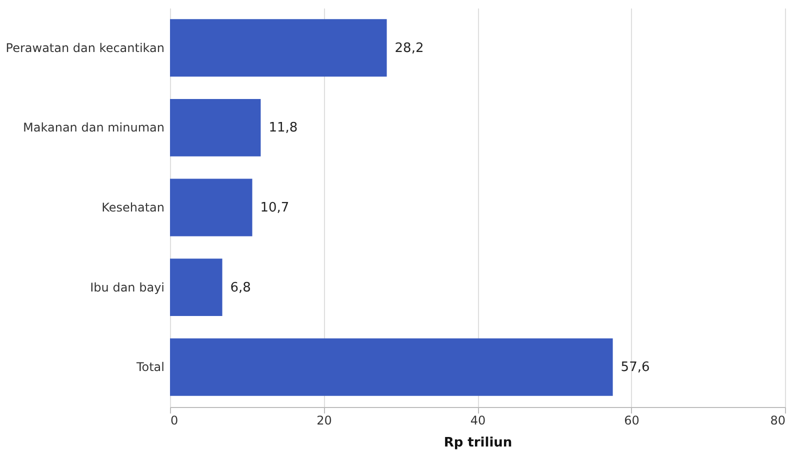 Image resolution: width=798 pixels, height=457 pixels. What do you see at coordinates (478, 443) in the screenshot?
I see `x-axis-title: Rp triliun` at bounding box center [478, 443].